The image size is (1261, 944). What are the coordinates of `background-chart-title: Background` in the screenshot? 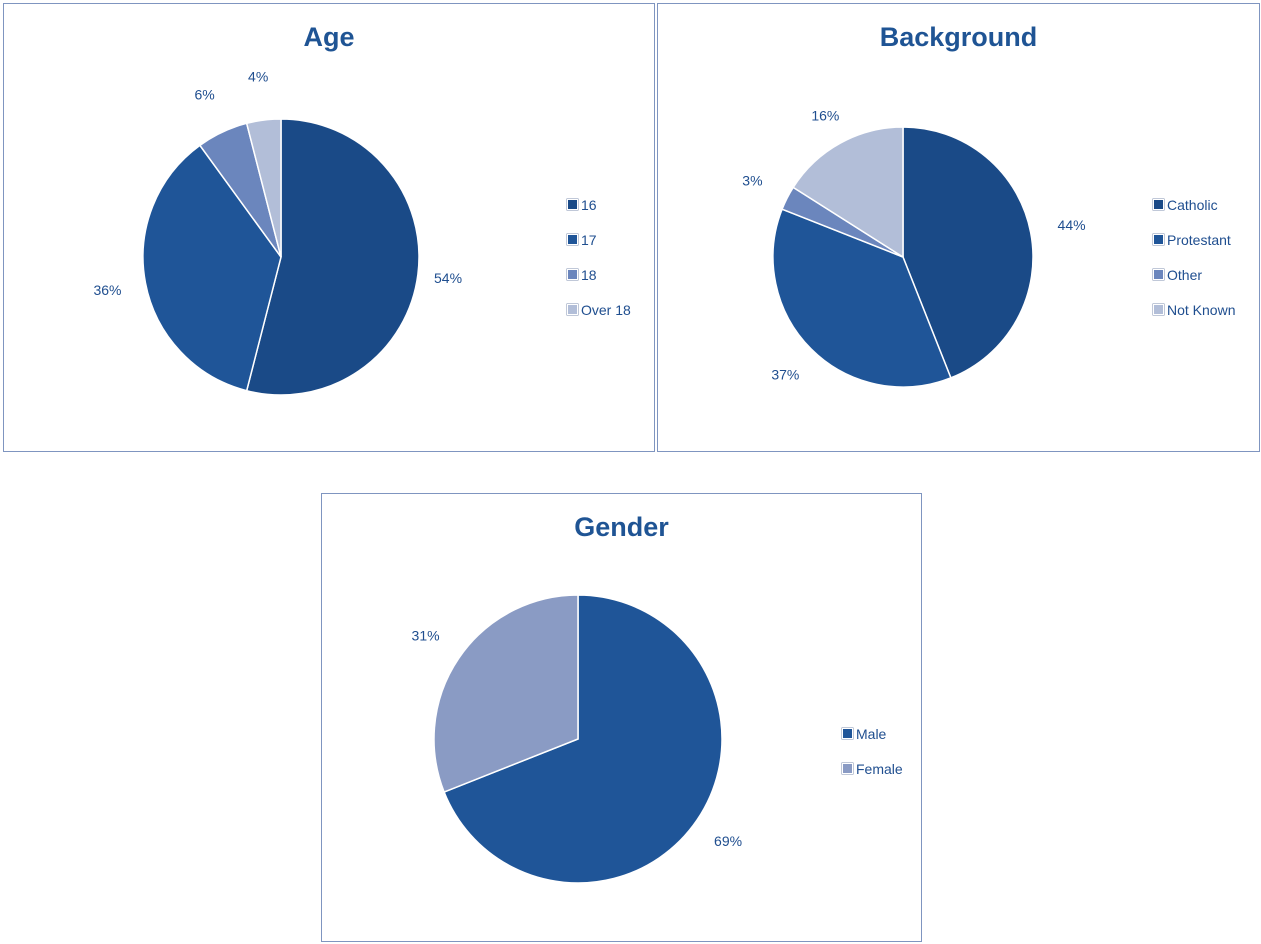 It's located at (958, 37).